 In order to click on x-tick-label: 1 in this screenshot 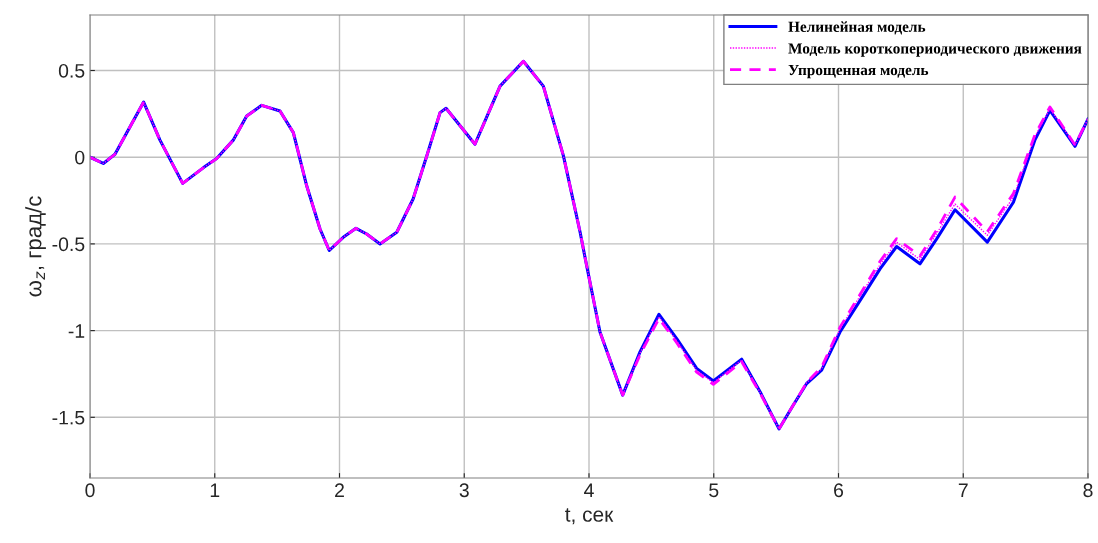, I will do `click(215, 490)`.